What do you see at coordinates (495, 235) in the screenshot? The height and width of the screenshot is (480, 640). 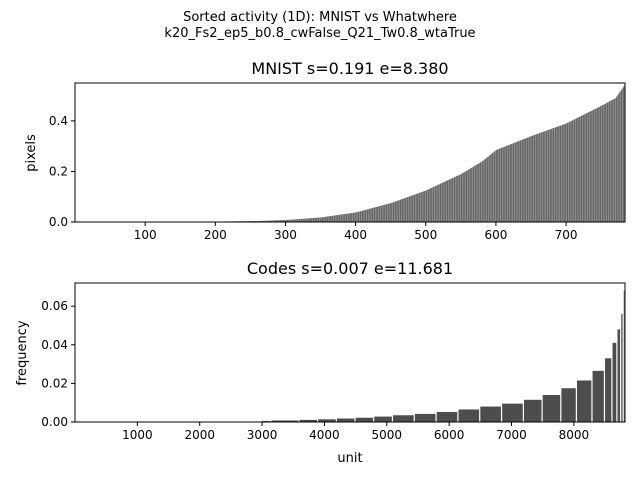 I see `mnist-xtick-label: 600` at bounding box center [495, 235].